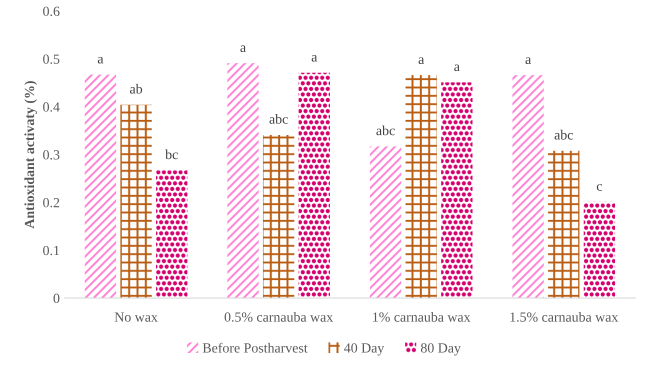 This screenshot has height=368, width=648. Describe the element at coordinates (31, 154) in the screenshot. I see `y-axis-title: Antioxidant activaty (%)` at that location.